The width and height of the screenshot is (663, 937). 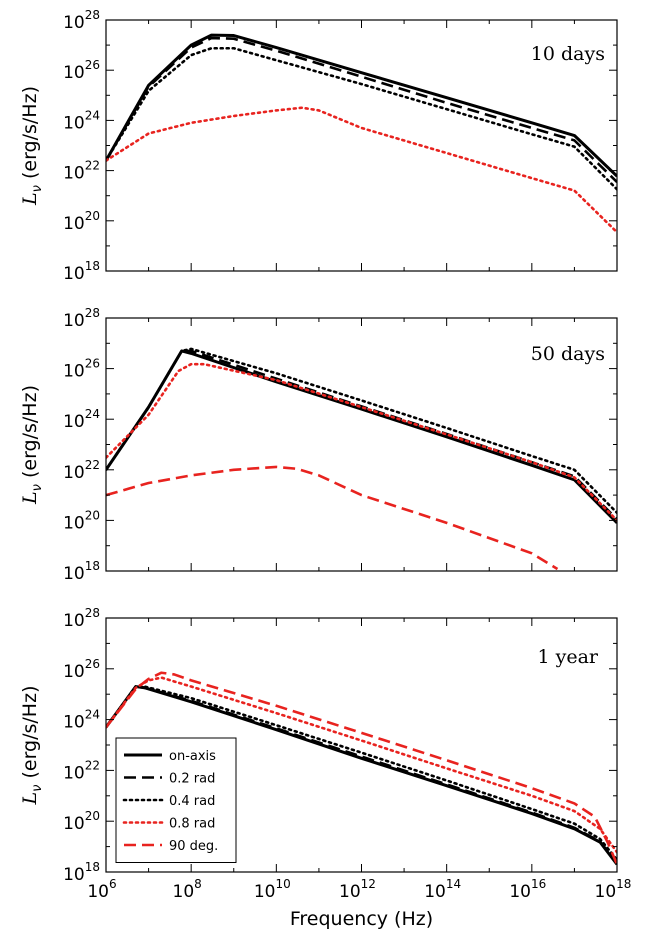 What do you see at coordinates (187, 889) in the screenshot?
I see `x-tick-label: 10⁸` at bounding box center [187, 889].